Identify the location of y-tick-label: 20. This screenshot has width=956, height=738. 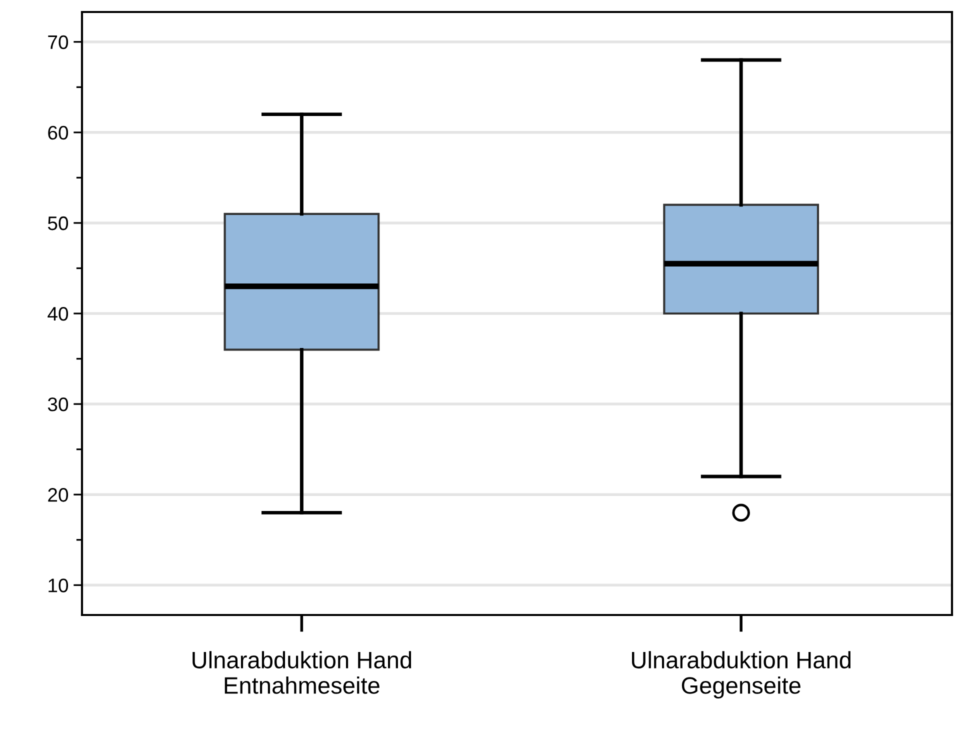
(58, 495).